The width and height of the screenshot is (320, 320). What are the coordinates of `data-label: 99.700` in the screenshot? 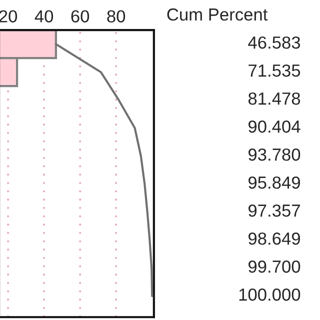 It's located at (274, 266).